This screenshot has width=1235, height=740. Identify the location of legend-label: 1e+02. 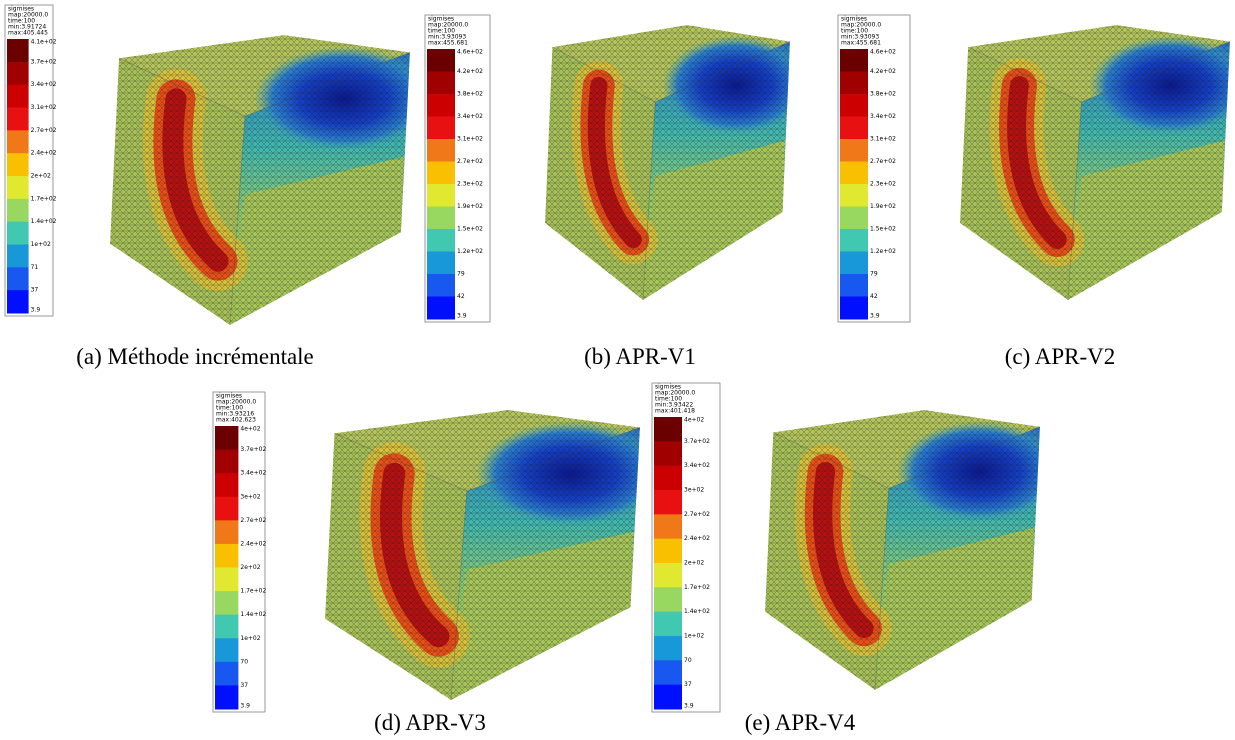
(41, 244).